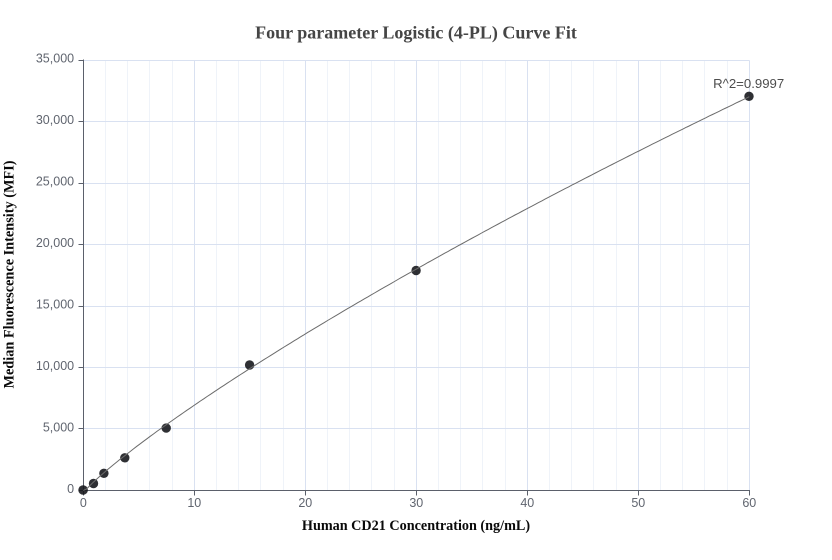 Image resolution: width=832 pixels, height=560 pixels. Describe the element at coordinates (58, 427) in the screenshot. I see `svg-text: 5,000` at that location.